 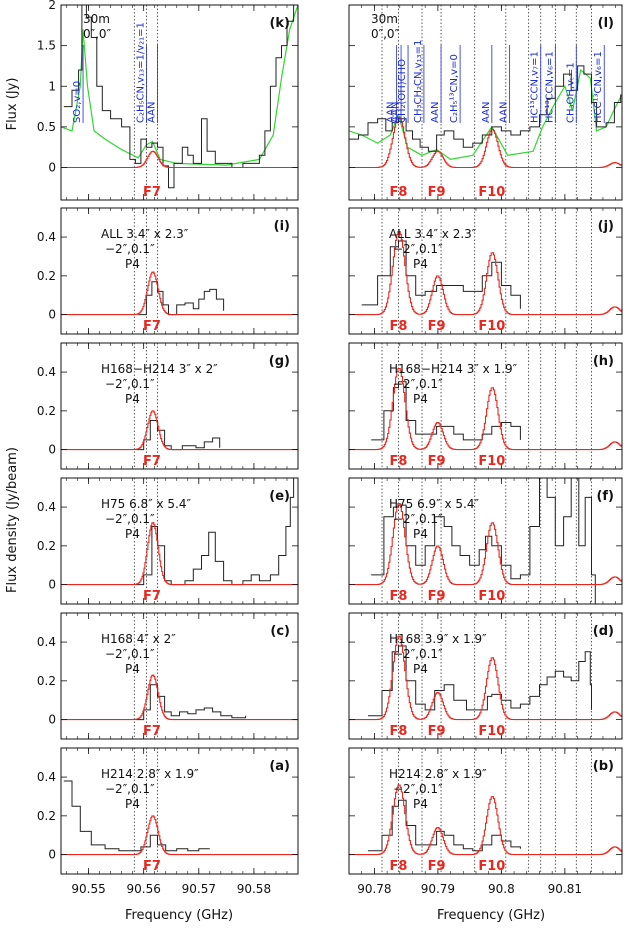 What do you see at coordinates (52, 86) in the screenshot?
I see `y-tick-label: 1` at bounding box center [52, 86].